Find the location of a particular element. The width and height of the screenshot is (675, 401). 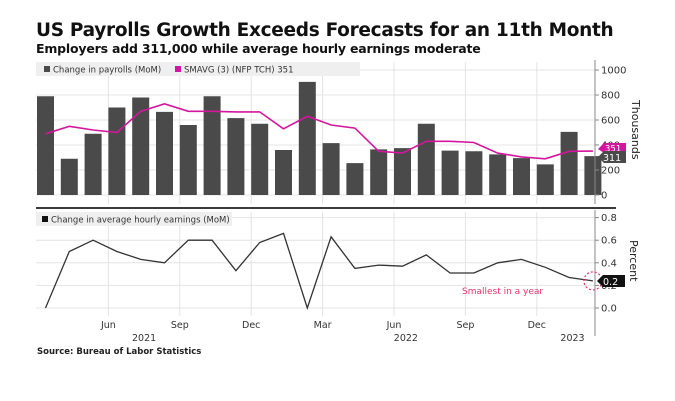

svg-text: 311 is located at coordinates (612, 158).